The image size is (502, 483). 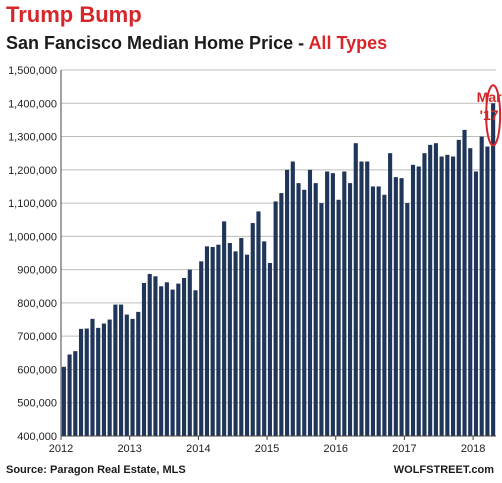 What do you see at coordinates (32, 204) in the screenshot?
I see `y-tick-label: 1,100,000` at bounding box center [32, 204].